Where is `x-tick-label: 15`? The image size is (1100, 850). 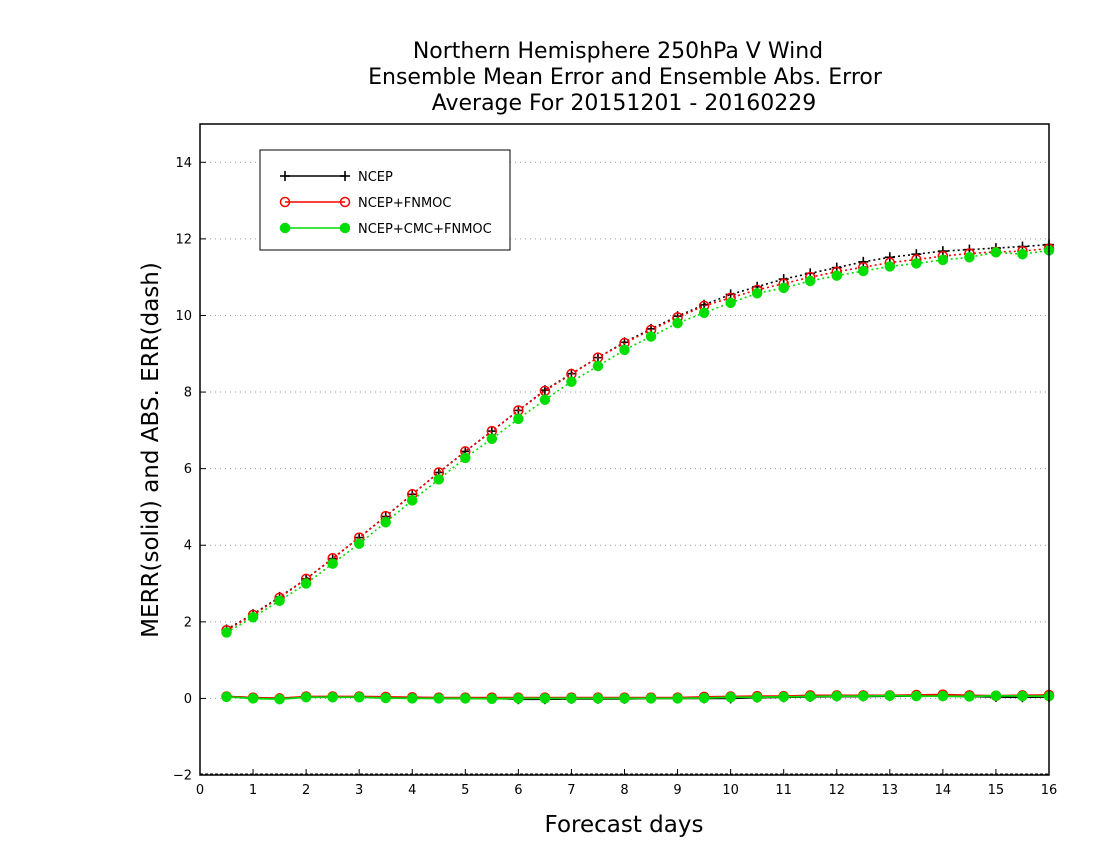 x-tick-label: 15 is located at coordinates (996, 790).